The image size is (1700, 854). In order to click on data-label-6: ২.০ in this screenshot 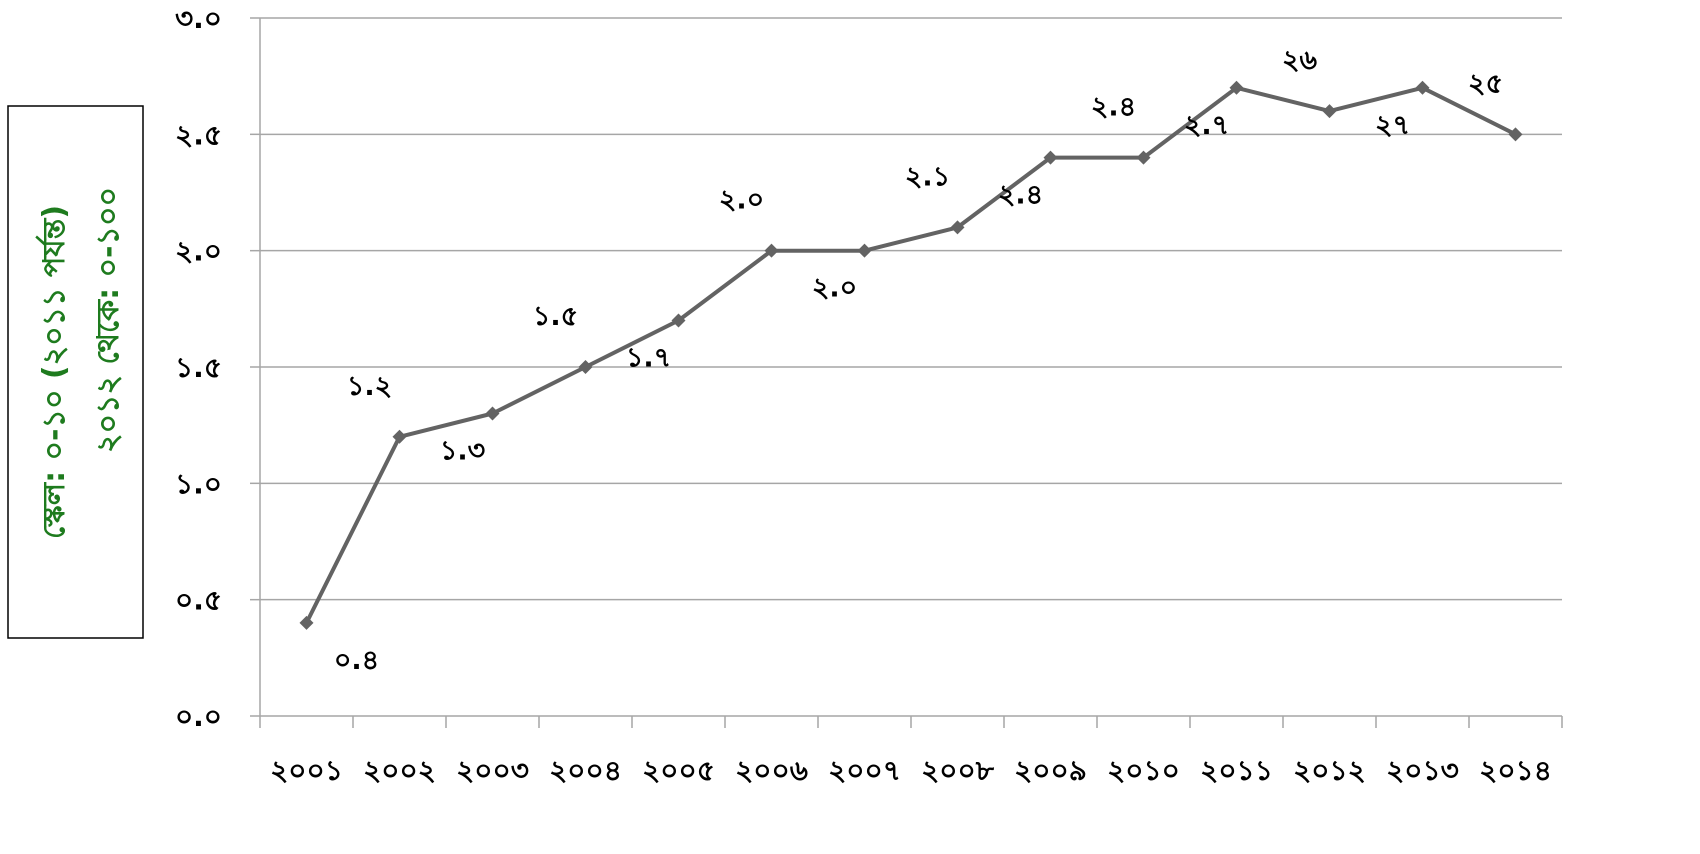, I will do `click(834, 288)`.